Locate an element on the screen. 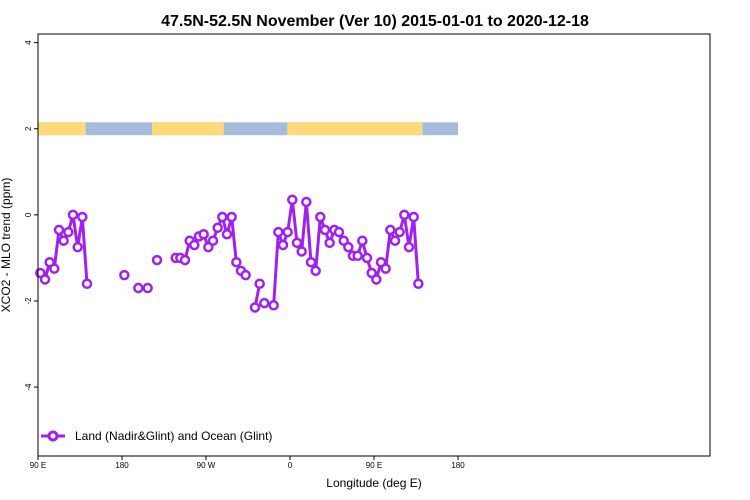 The image size is (750, 500). land-ocean-band is located at coordinates (248, 129).